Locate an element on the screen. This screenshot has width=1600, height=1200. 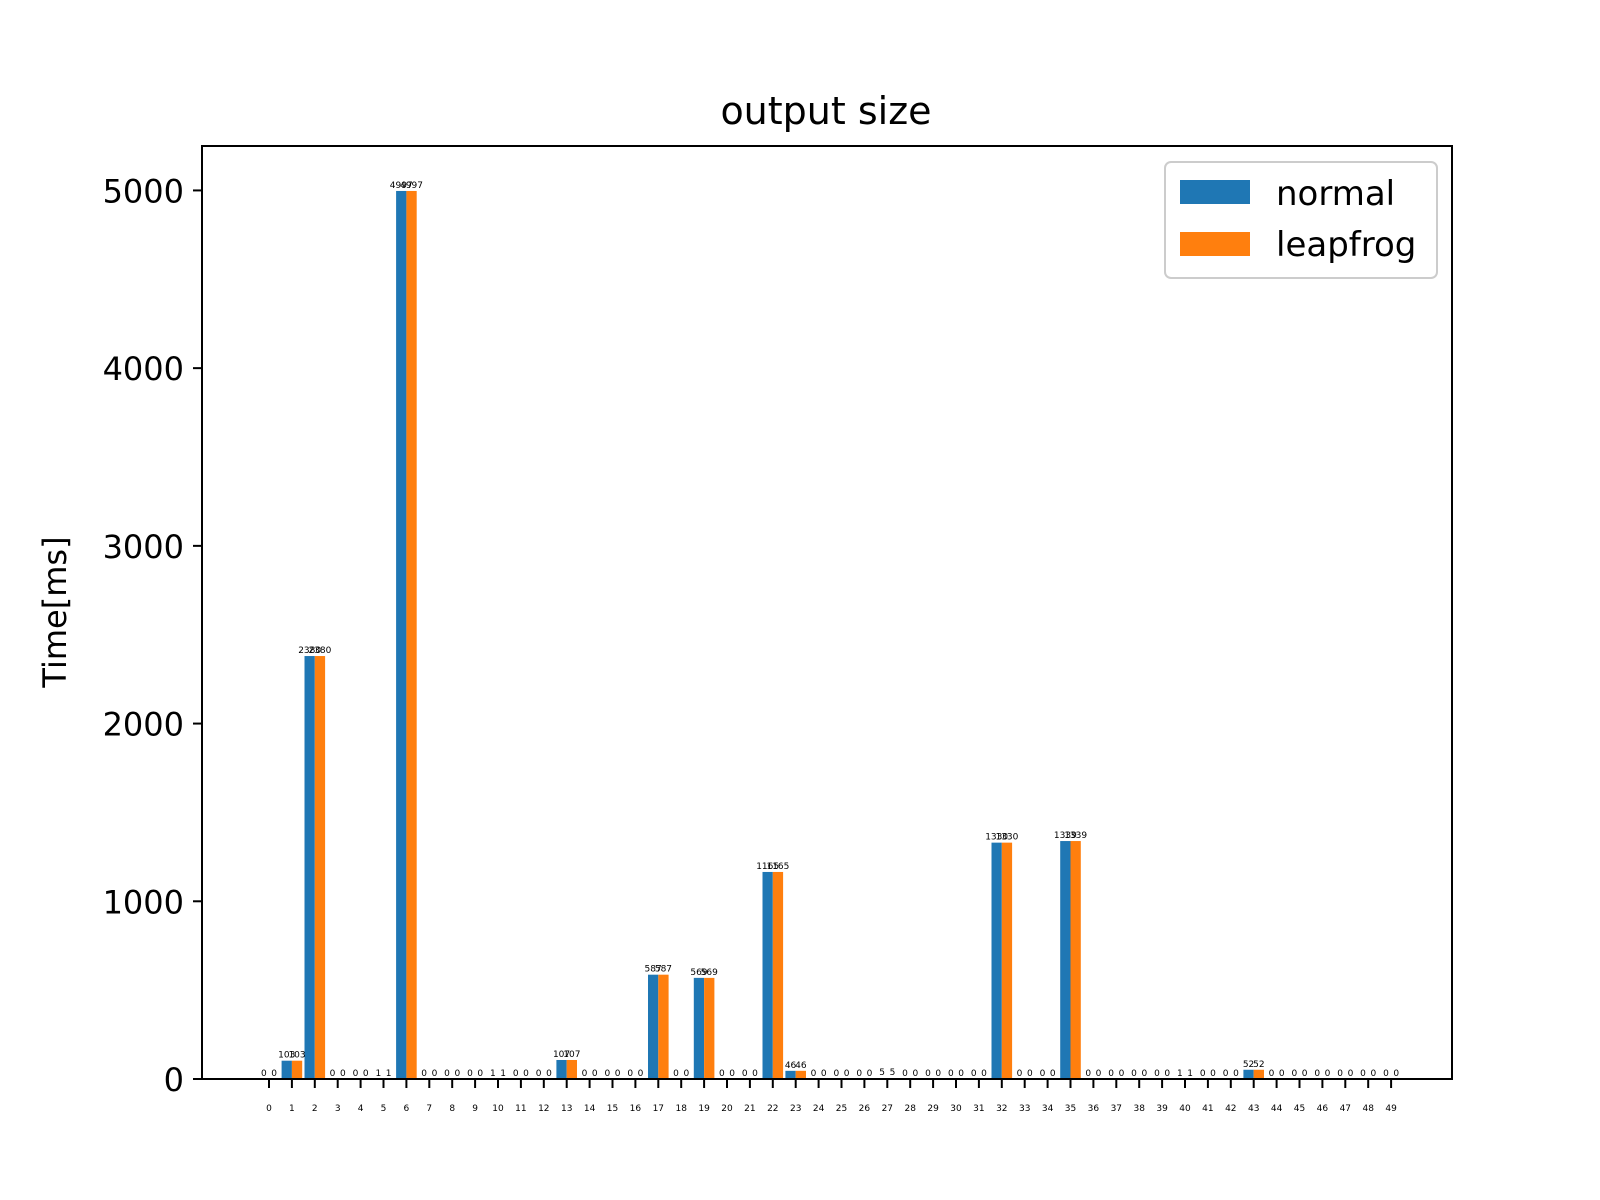
bar-value-label-normal: 569 is located at coordinates (698, 973).